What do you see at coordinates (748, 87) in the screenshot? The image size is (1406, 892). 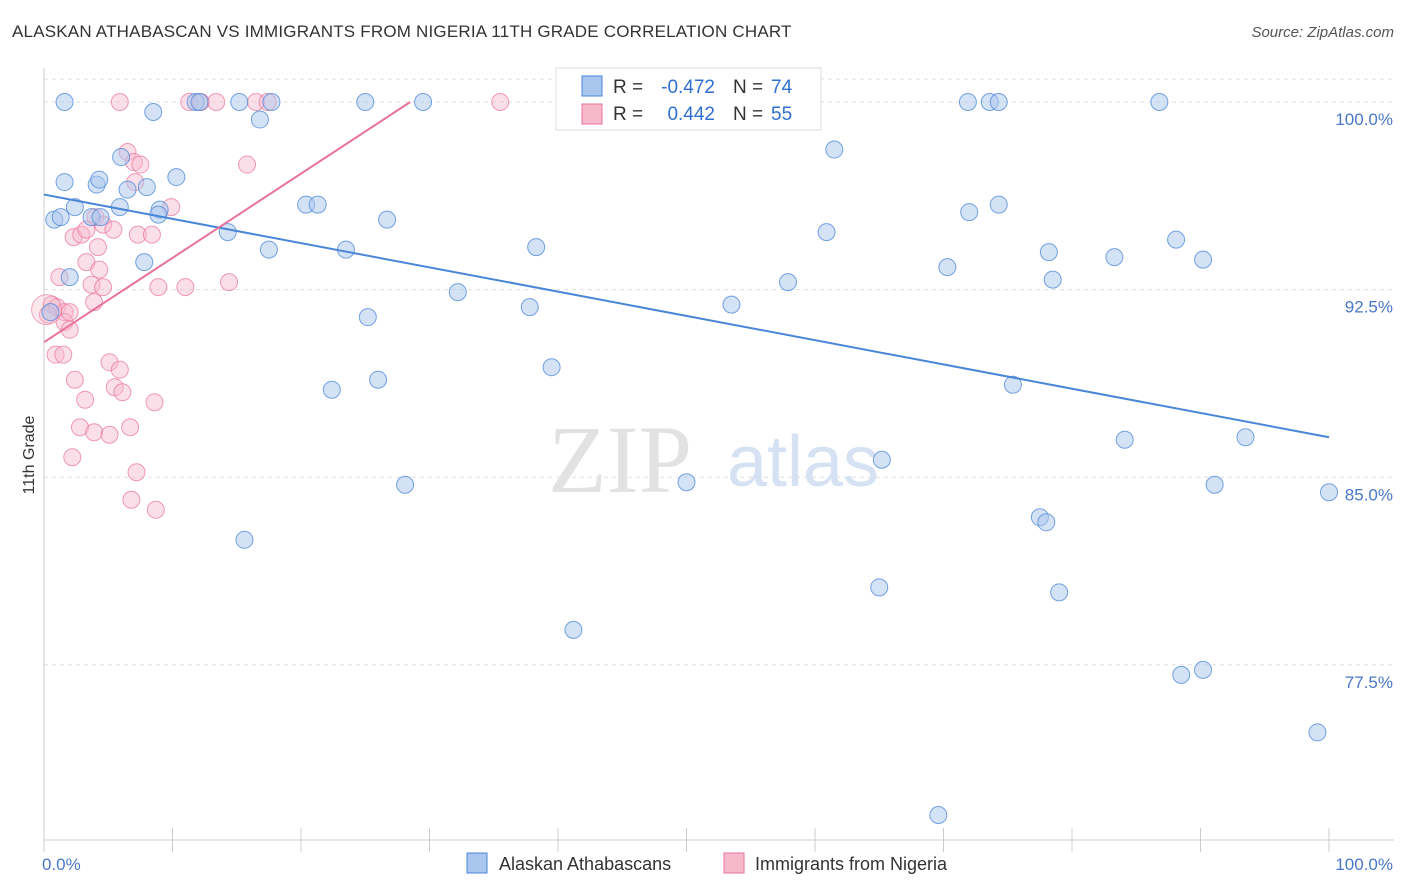 I see `legend-n-label-1: N =` at bounding box center [748, 87].